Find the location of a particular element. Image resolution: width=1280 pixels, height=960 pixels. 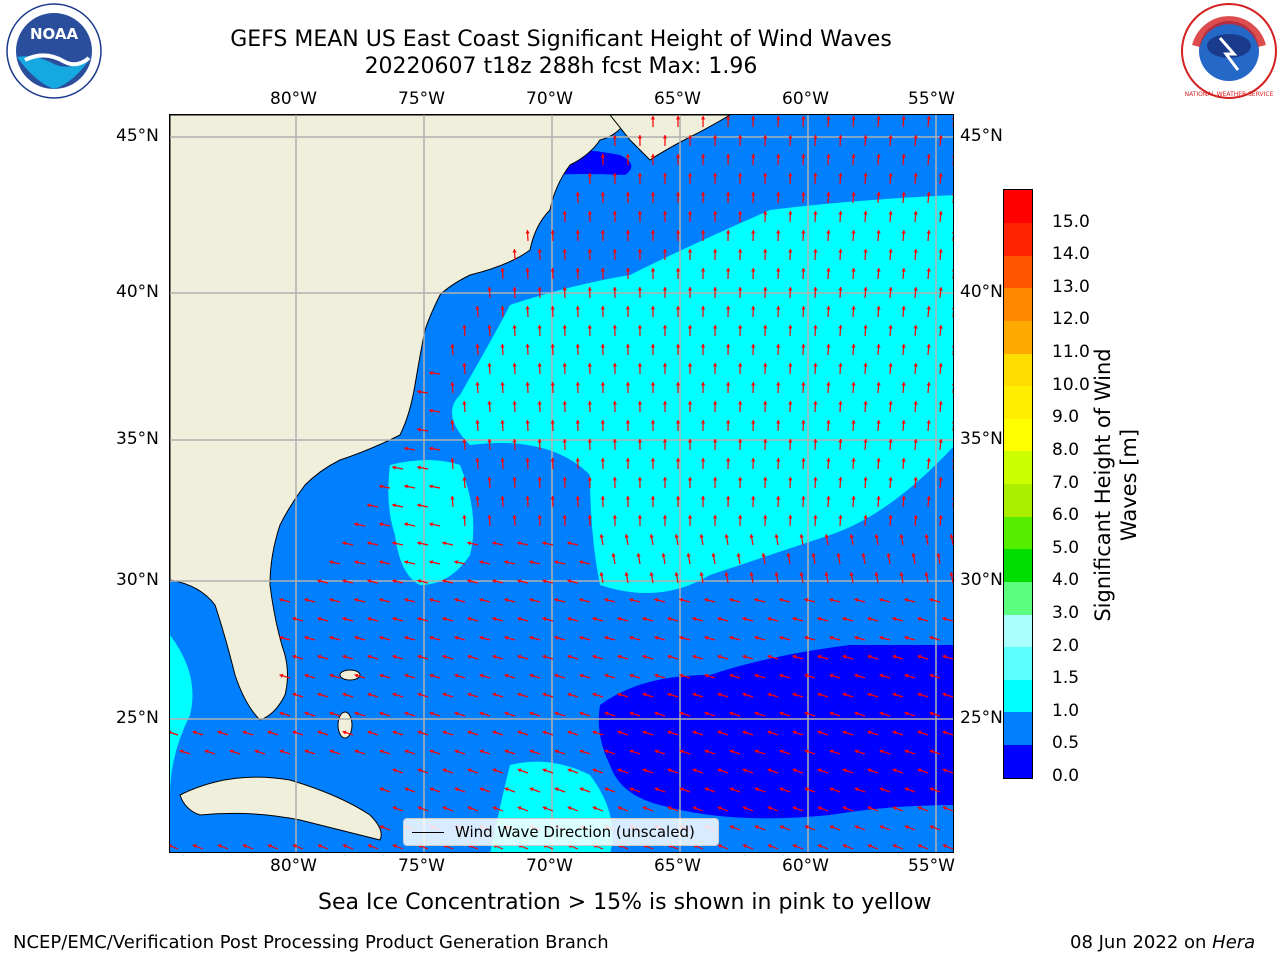

lat-tick-left-25n: 25°N is located at coordinates (137, 718).